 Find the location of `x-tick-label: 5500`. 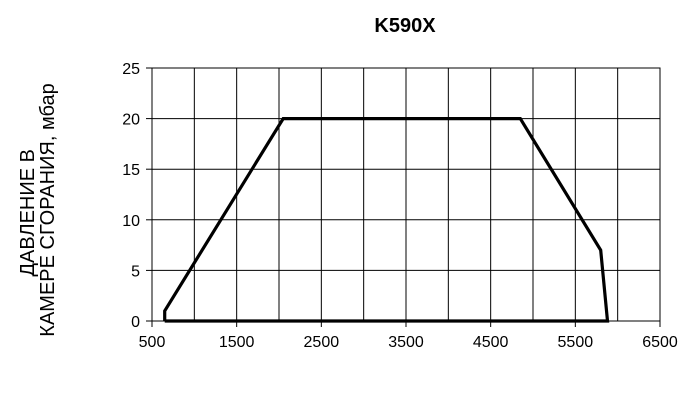

x-tick-label: 5500 is located at coordinates (576, 342).